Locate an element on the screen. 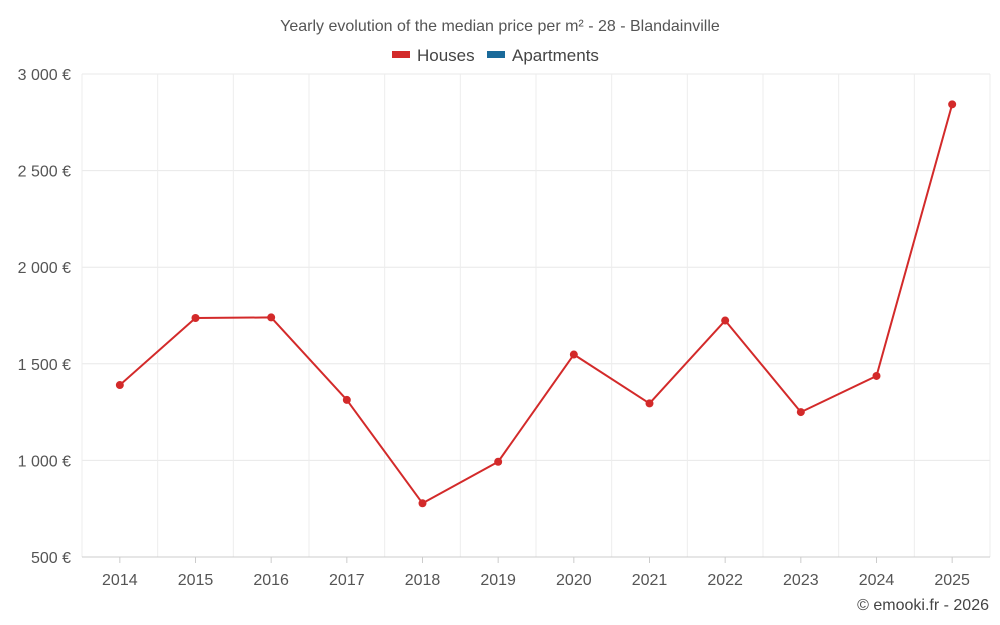 The height and width of the screenshot is (625, 1000). legend-swatch-houses is located at coordinates (401, 54).